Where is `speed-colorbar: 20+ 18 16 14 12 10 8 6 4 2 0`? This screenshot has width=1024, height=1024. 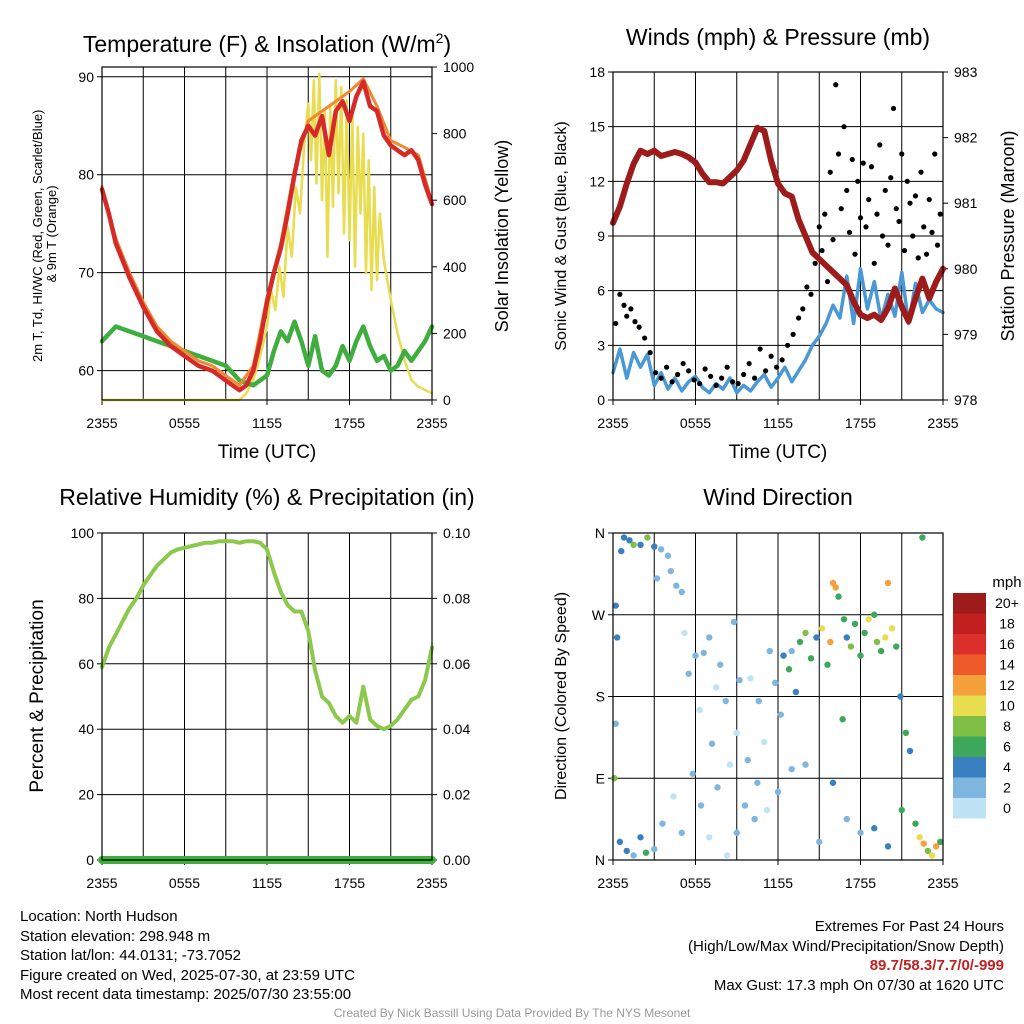 speed-colorbar: 20+ 18 16 14 12 10 8 6 4 2 0 is located at coordinates (986, 706).